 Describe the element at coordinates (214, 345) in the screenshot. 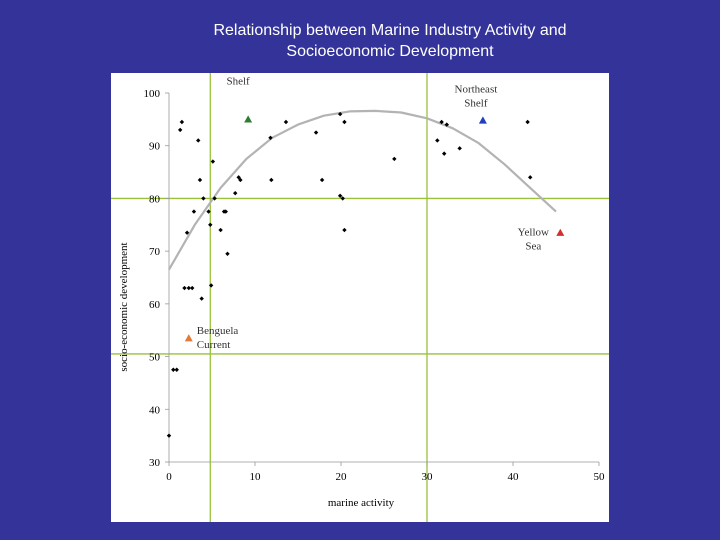

I see `highlight-label: Current` at that location.